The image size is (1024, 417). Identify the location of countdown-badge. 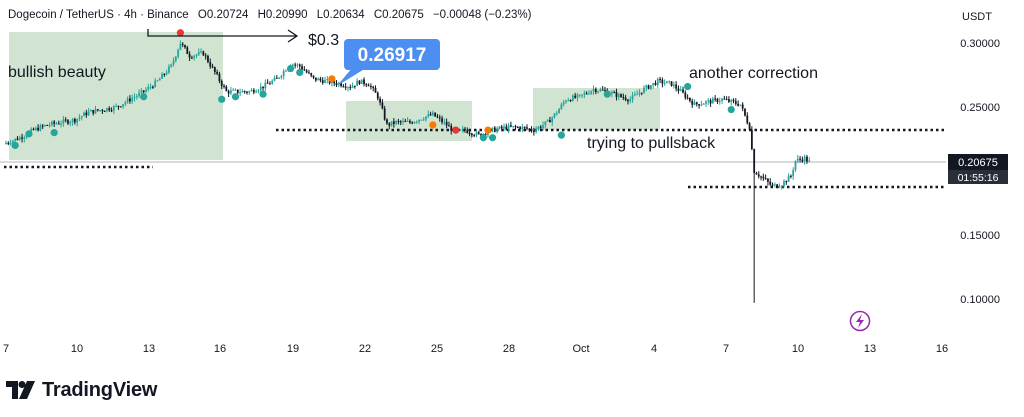
(978, 177).